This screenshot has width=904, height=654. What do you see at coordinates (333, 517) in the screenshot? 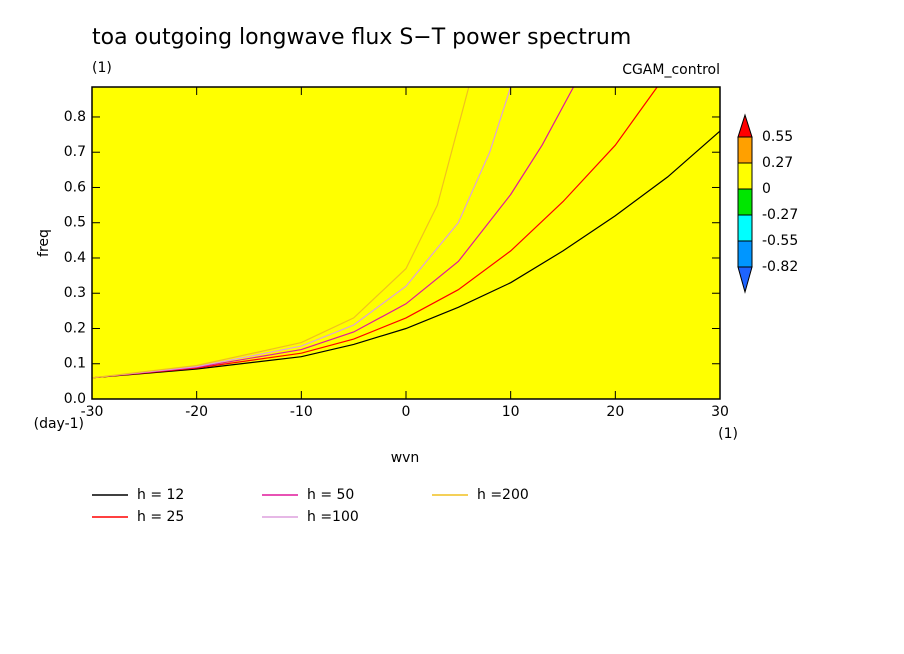
I see `legend-label: h =100` at bounding box center [333, 517].